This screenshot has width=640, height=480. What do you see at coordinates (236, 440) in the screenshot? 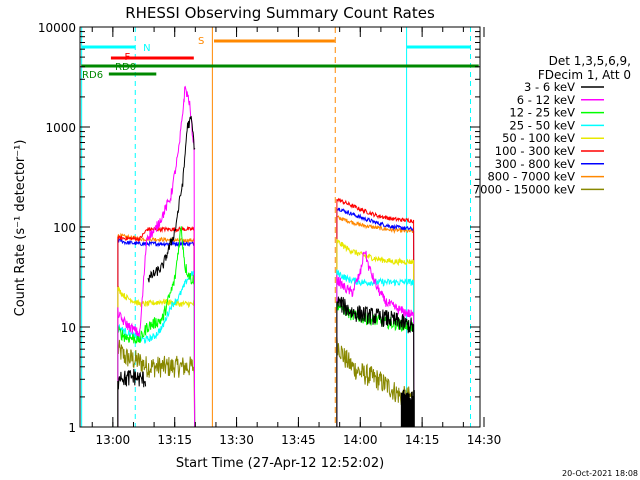
I see `x-tick-label: 13:30` at bounding box center [236, 440].